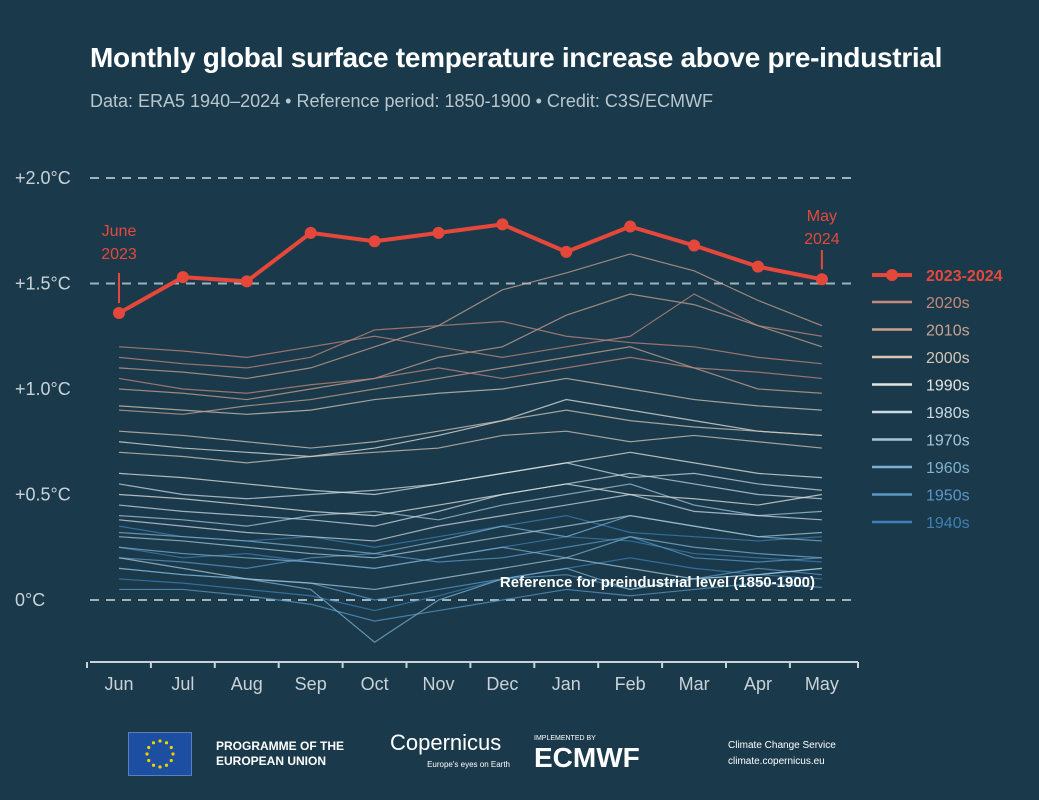 This screenshot has height=800, width=1039. I want to click on y-tick-label: +2.0°C, so click(43, 178).